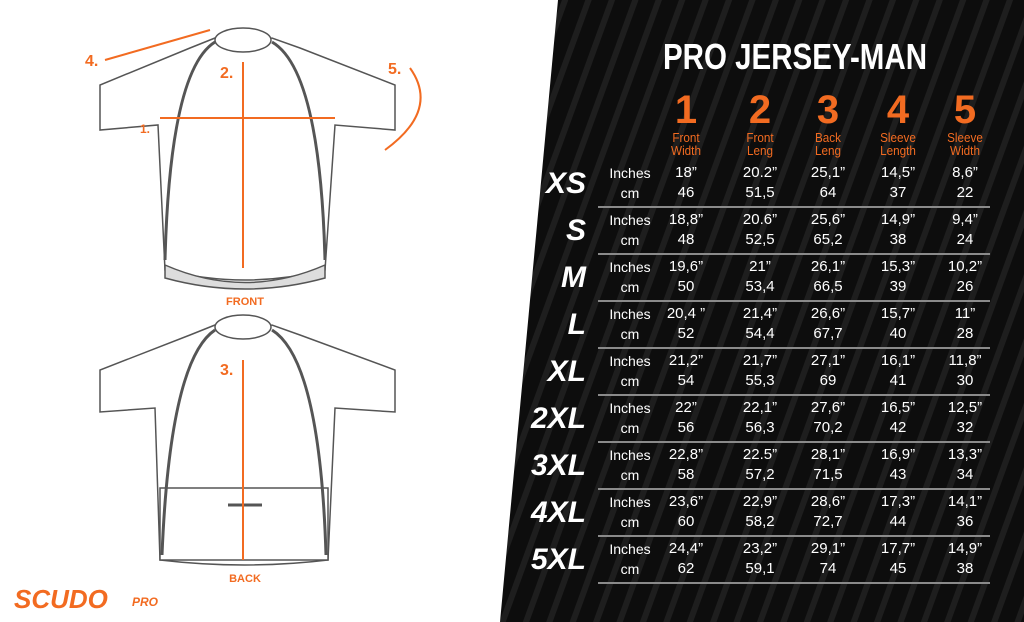 The height and width of the screenshot is (622, 1024). Describe the element at coordinates (686, 110) in the screenshot. I see `column-number: 1` at that location.